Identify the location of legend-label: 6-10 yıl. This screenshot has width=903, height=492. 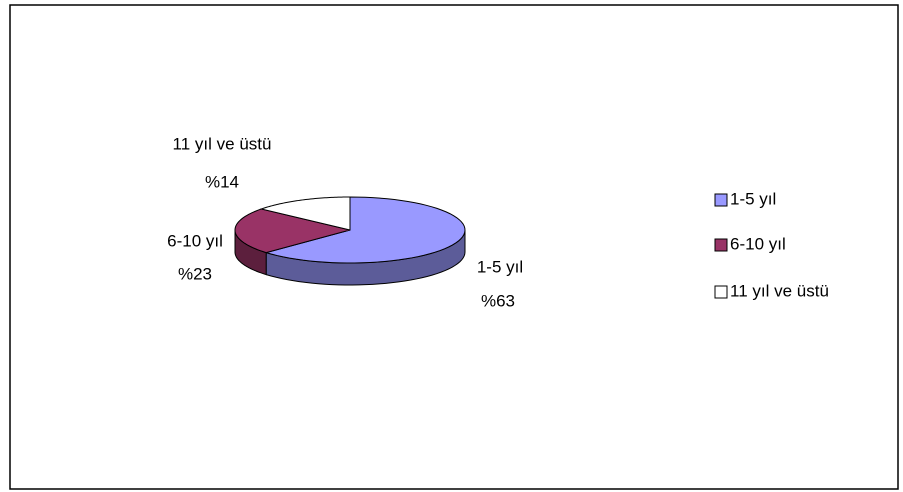
(758, 243).